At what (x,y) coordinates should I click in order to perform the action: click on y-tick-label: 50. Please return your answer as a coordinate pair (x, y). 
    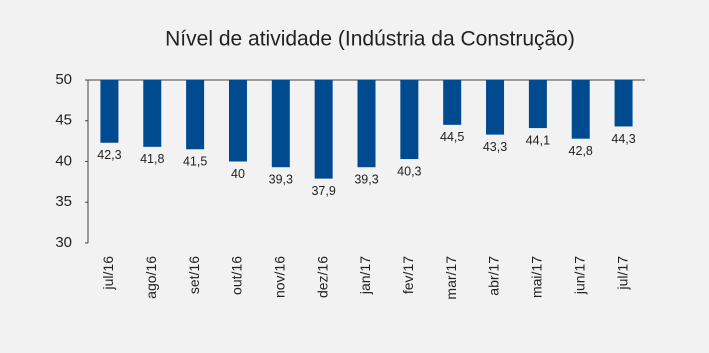
    Looking at the image, I should click on (63, 79).